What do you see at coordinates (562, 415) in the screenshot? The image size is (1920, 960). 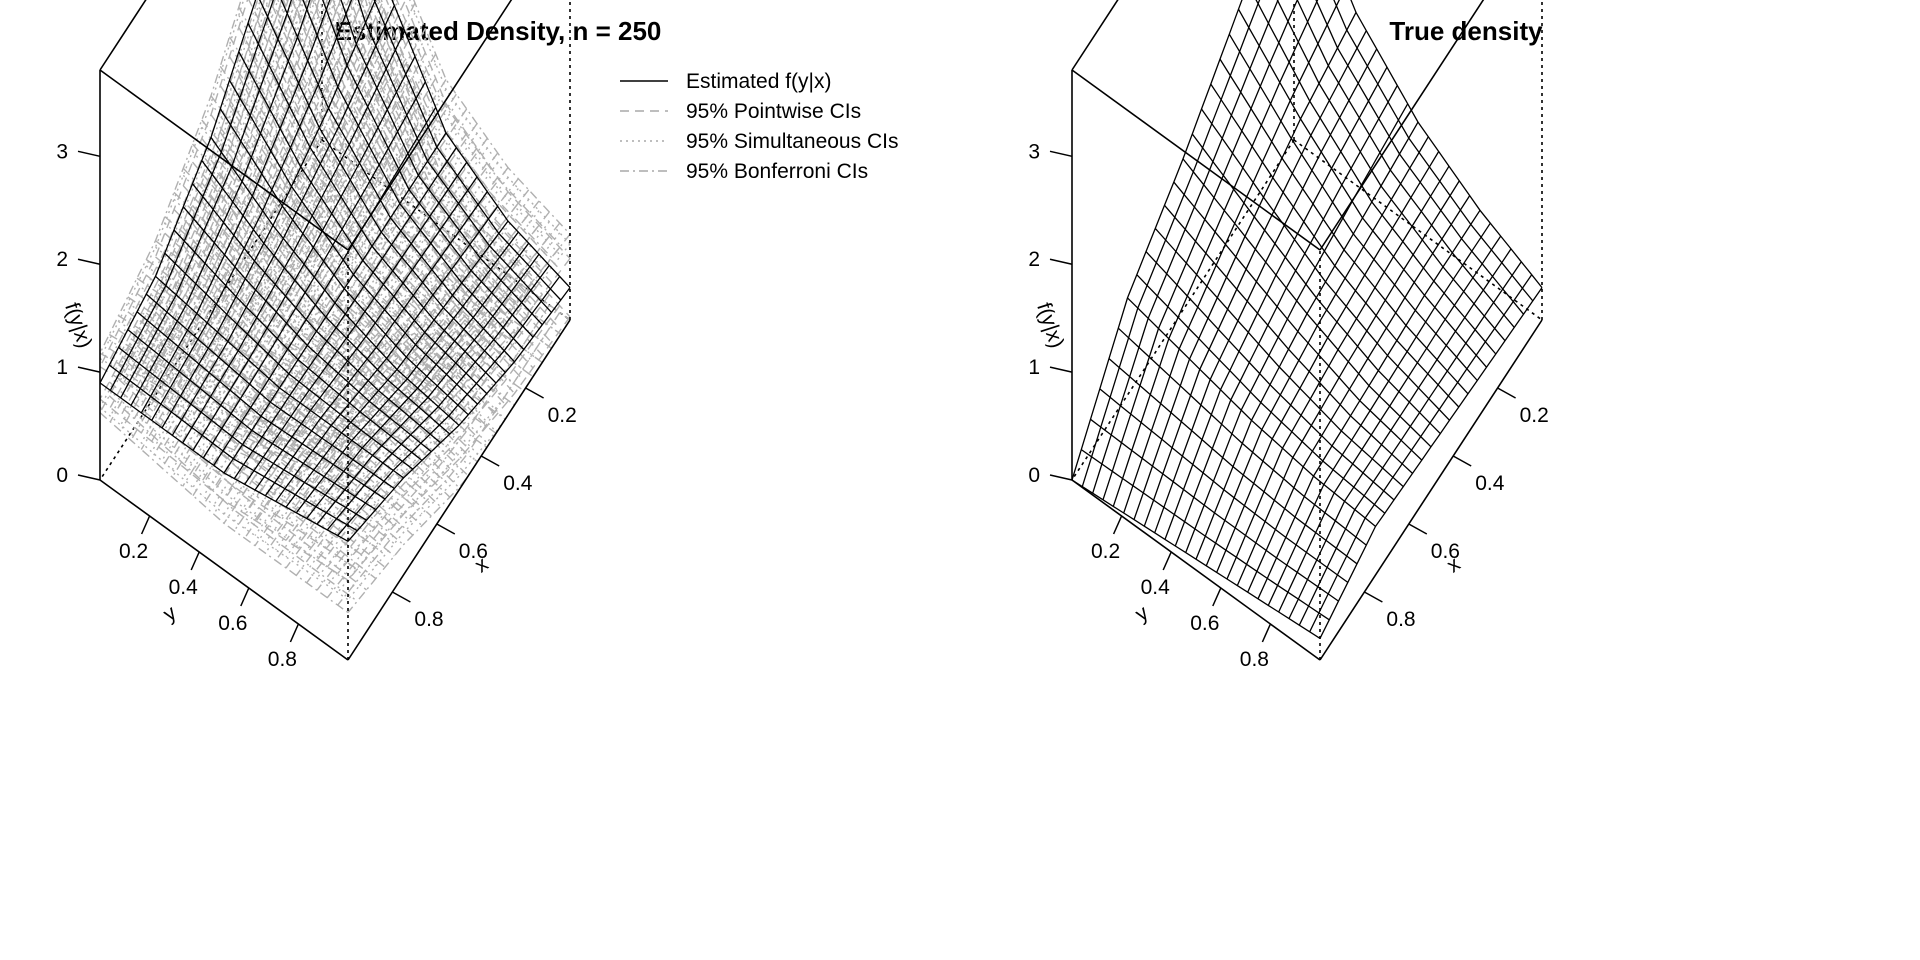 I see `x-tick-label: 0.2` at bounding box center [562, 415].